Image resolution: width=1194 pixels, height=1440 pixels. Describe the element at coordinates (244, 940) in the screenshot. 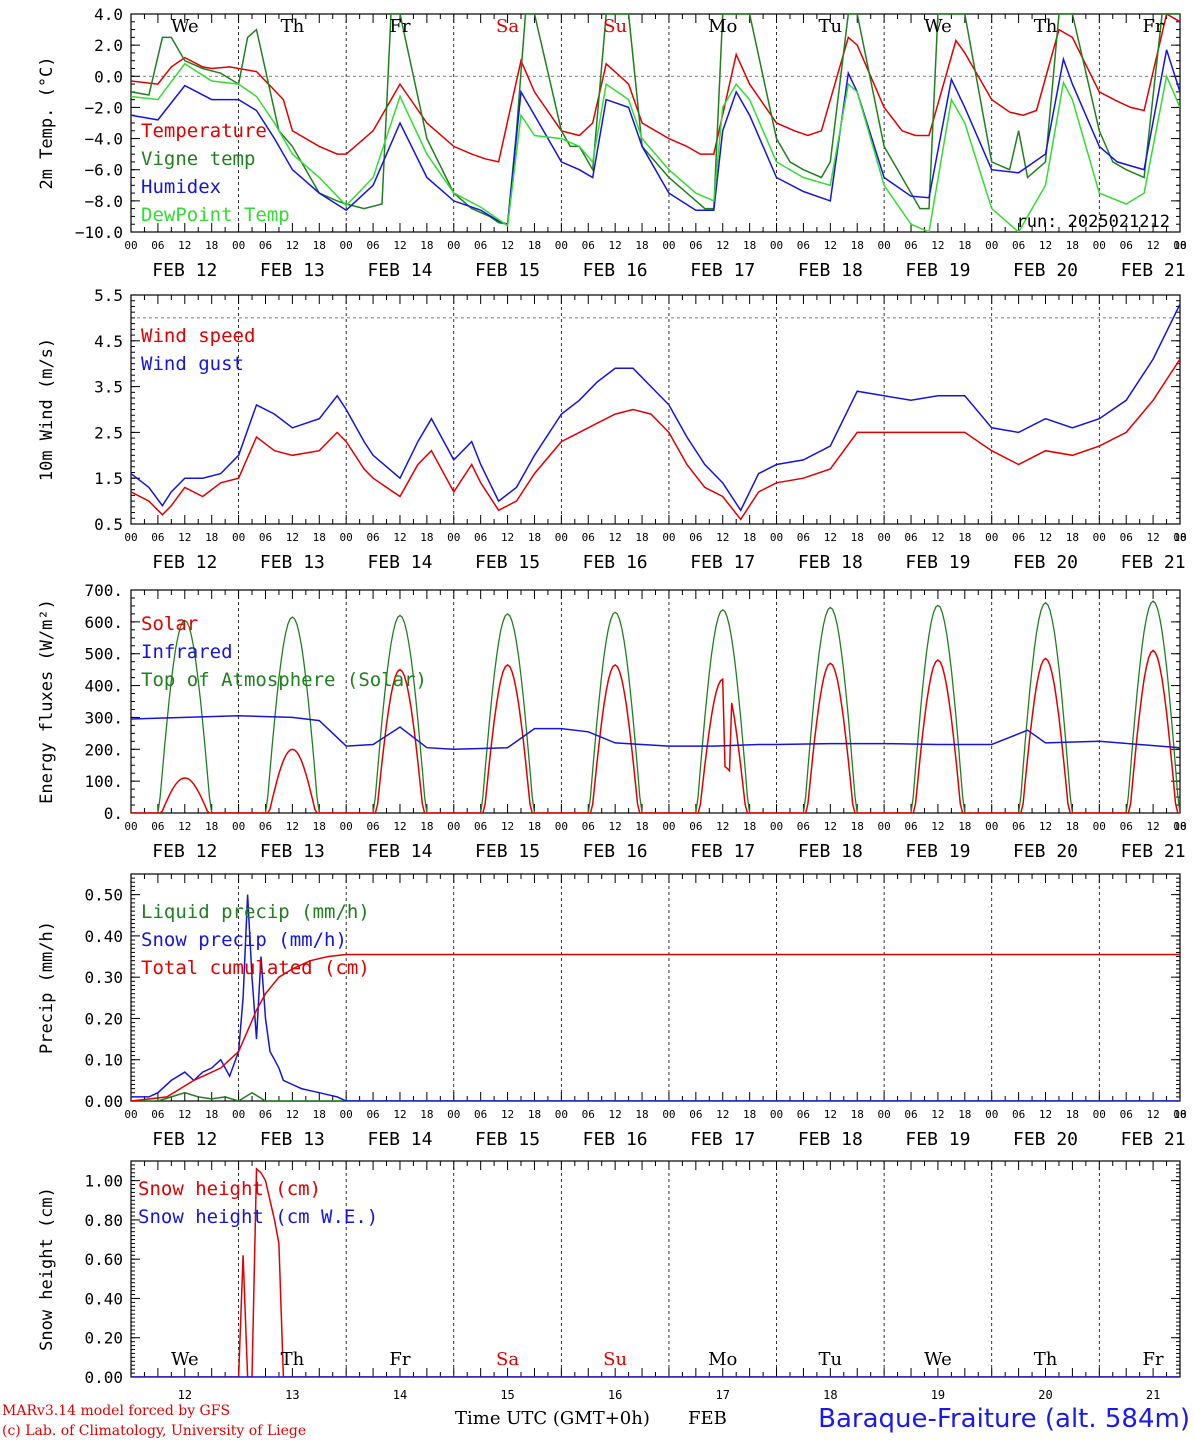

I see `legend-entry: Snow precip (mm/h)` at that location.